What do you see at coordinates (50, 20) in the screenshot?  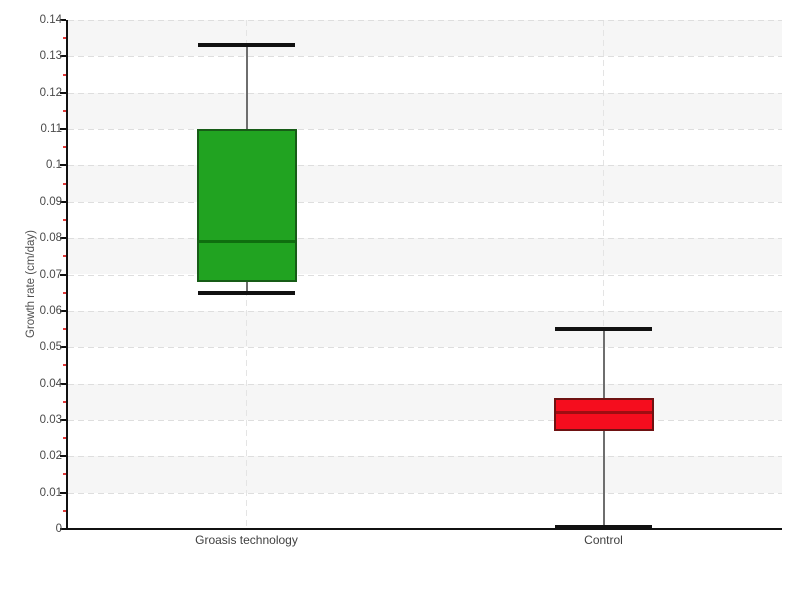 I see `y-tick-label: 0.14` at bounding box center [50, 20].